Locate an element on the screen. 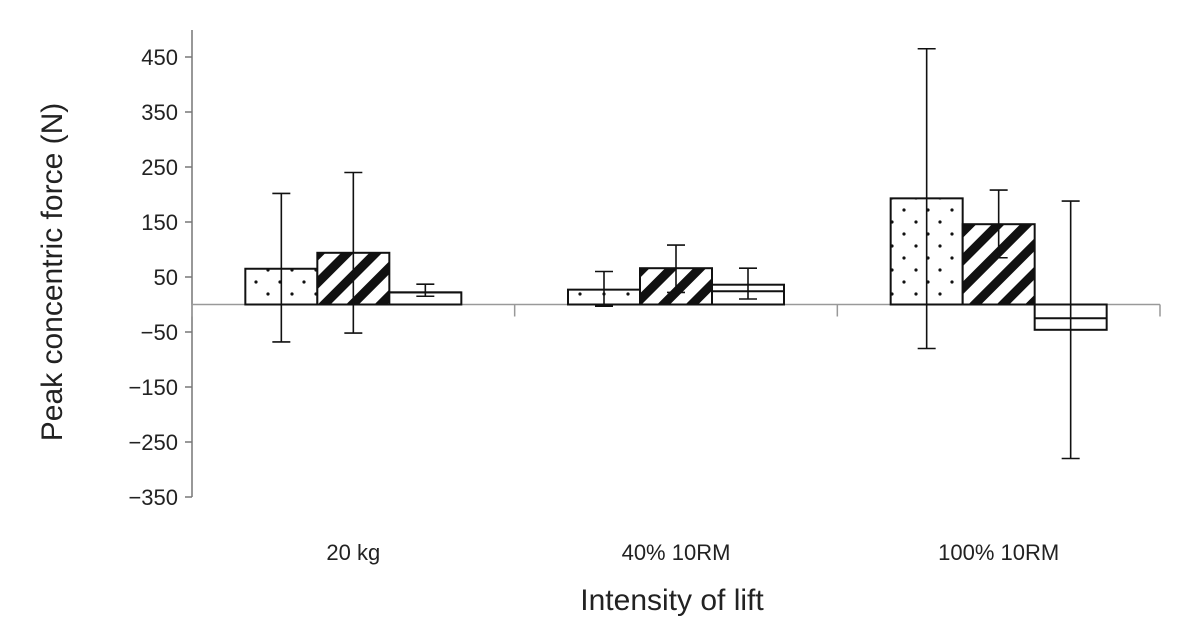 This screenshot has height=637, width=1200. y-axis: 450 350 250 150 50 −50 −150 −250 −350 is located at coordinates (160, 270).